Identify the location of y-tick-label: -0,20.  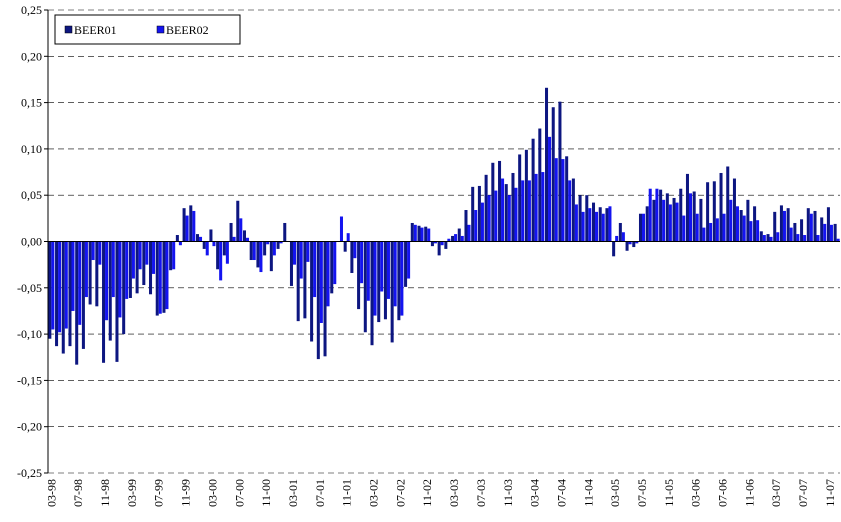
(29, 427).